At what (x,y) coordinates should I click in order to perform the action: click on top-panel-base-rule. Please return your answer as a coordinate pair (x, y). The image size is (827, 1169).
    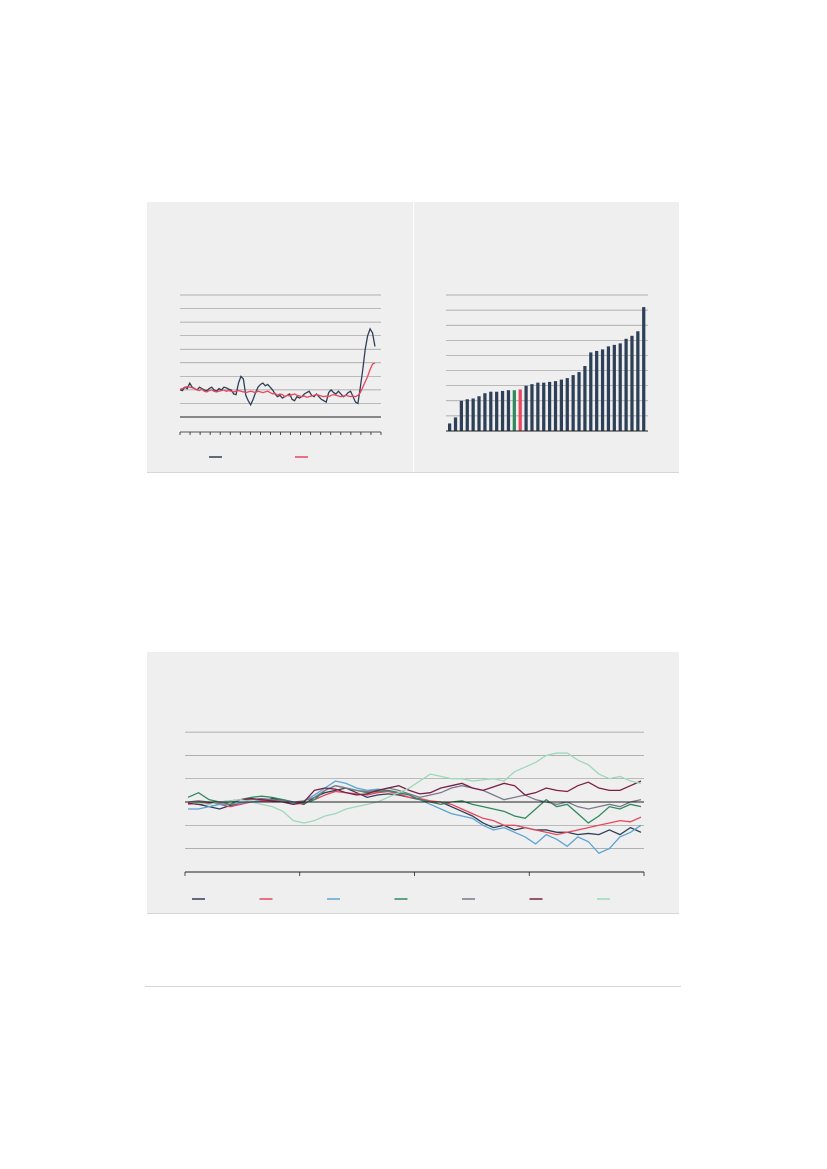
    Looking at the image, I should click on (413, 472).